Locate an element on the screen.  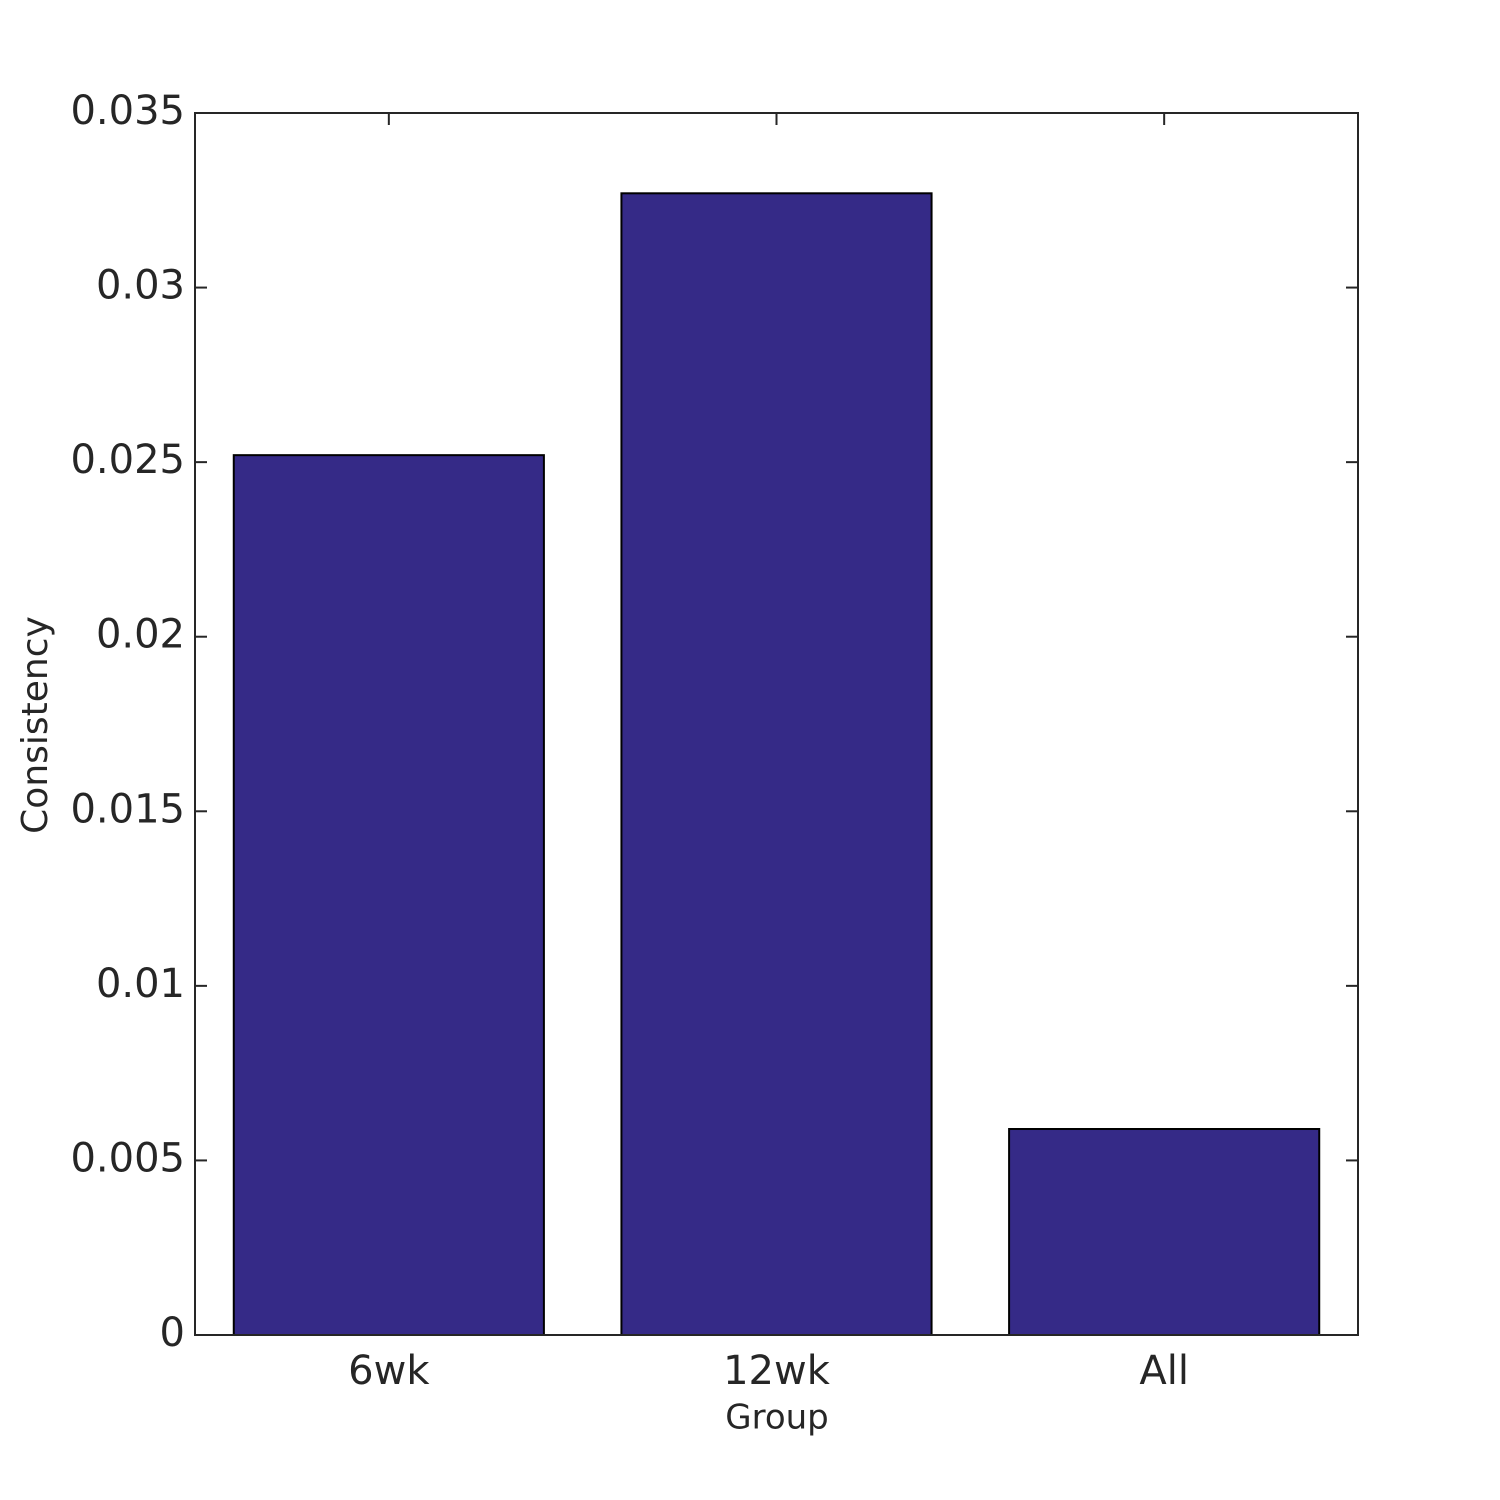
y-tick-label: 0.025 is located at coordinates (127, 460).